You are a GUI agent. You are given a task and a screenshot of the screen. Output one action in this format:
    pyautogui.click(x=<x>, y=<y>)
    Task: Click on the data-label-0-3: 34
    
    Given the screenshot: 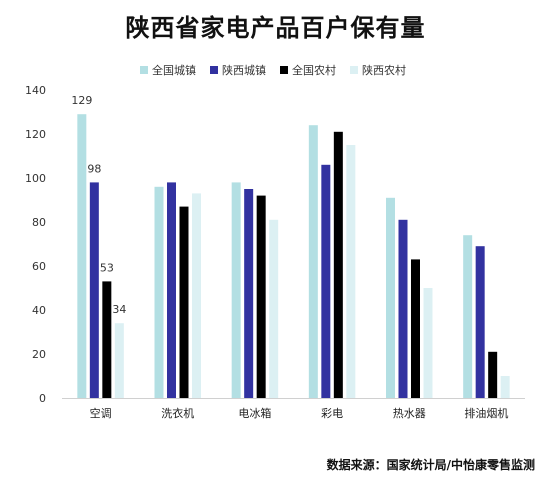 What is the action you would take?
    pyautogui.click(x=119, y=309)
    